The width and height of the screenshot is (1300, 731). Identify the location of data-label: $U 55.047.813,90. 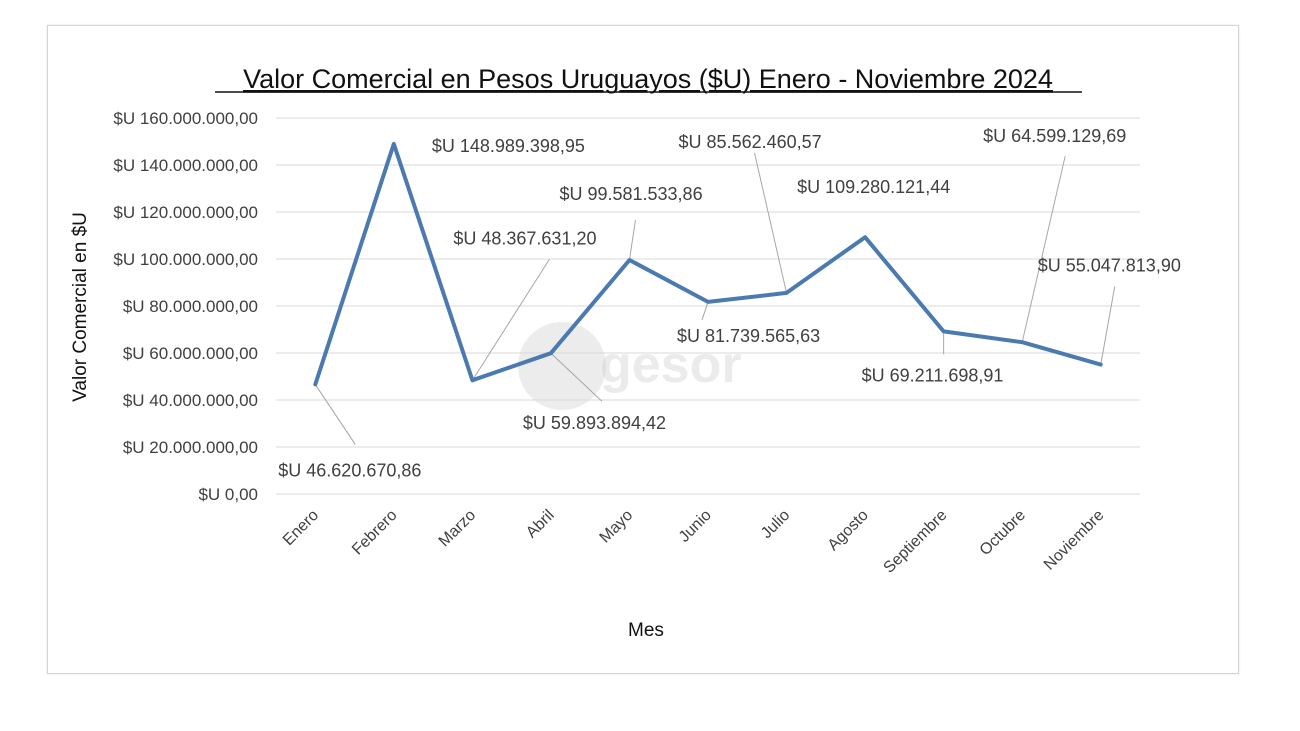
(1109, 266).